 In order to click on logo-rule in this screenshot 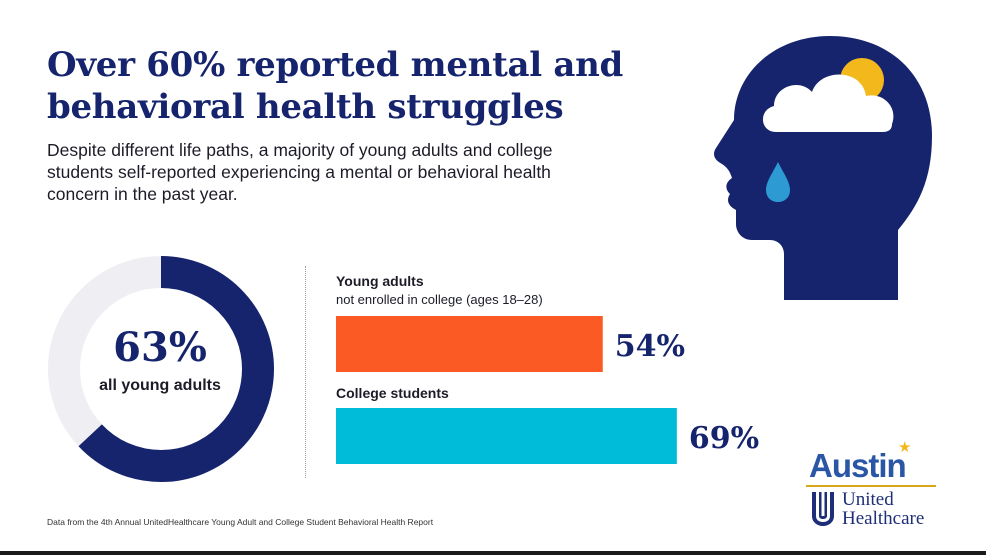, I will do `click(871, 486)`.